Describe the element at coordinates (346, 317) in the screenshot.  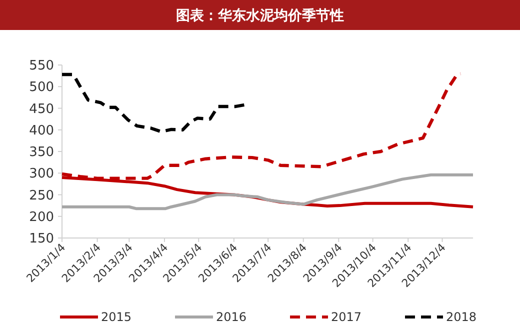
I see `legend-label: 2017` at that location.